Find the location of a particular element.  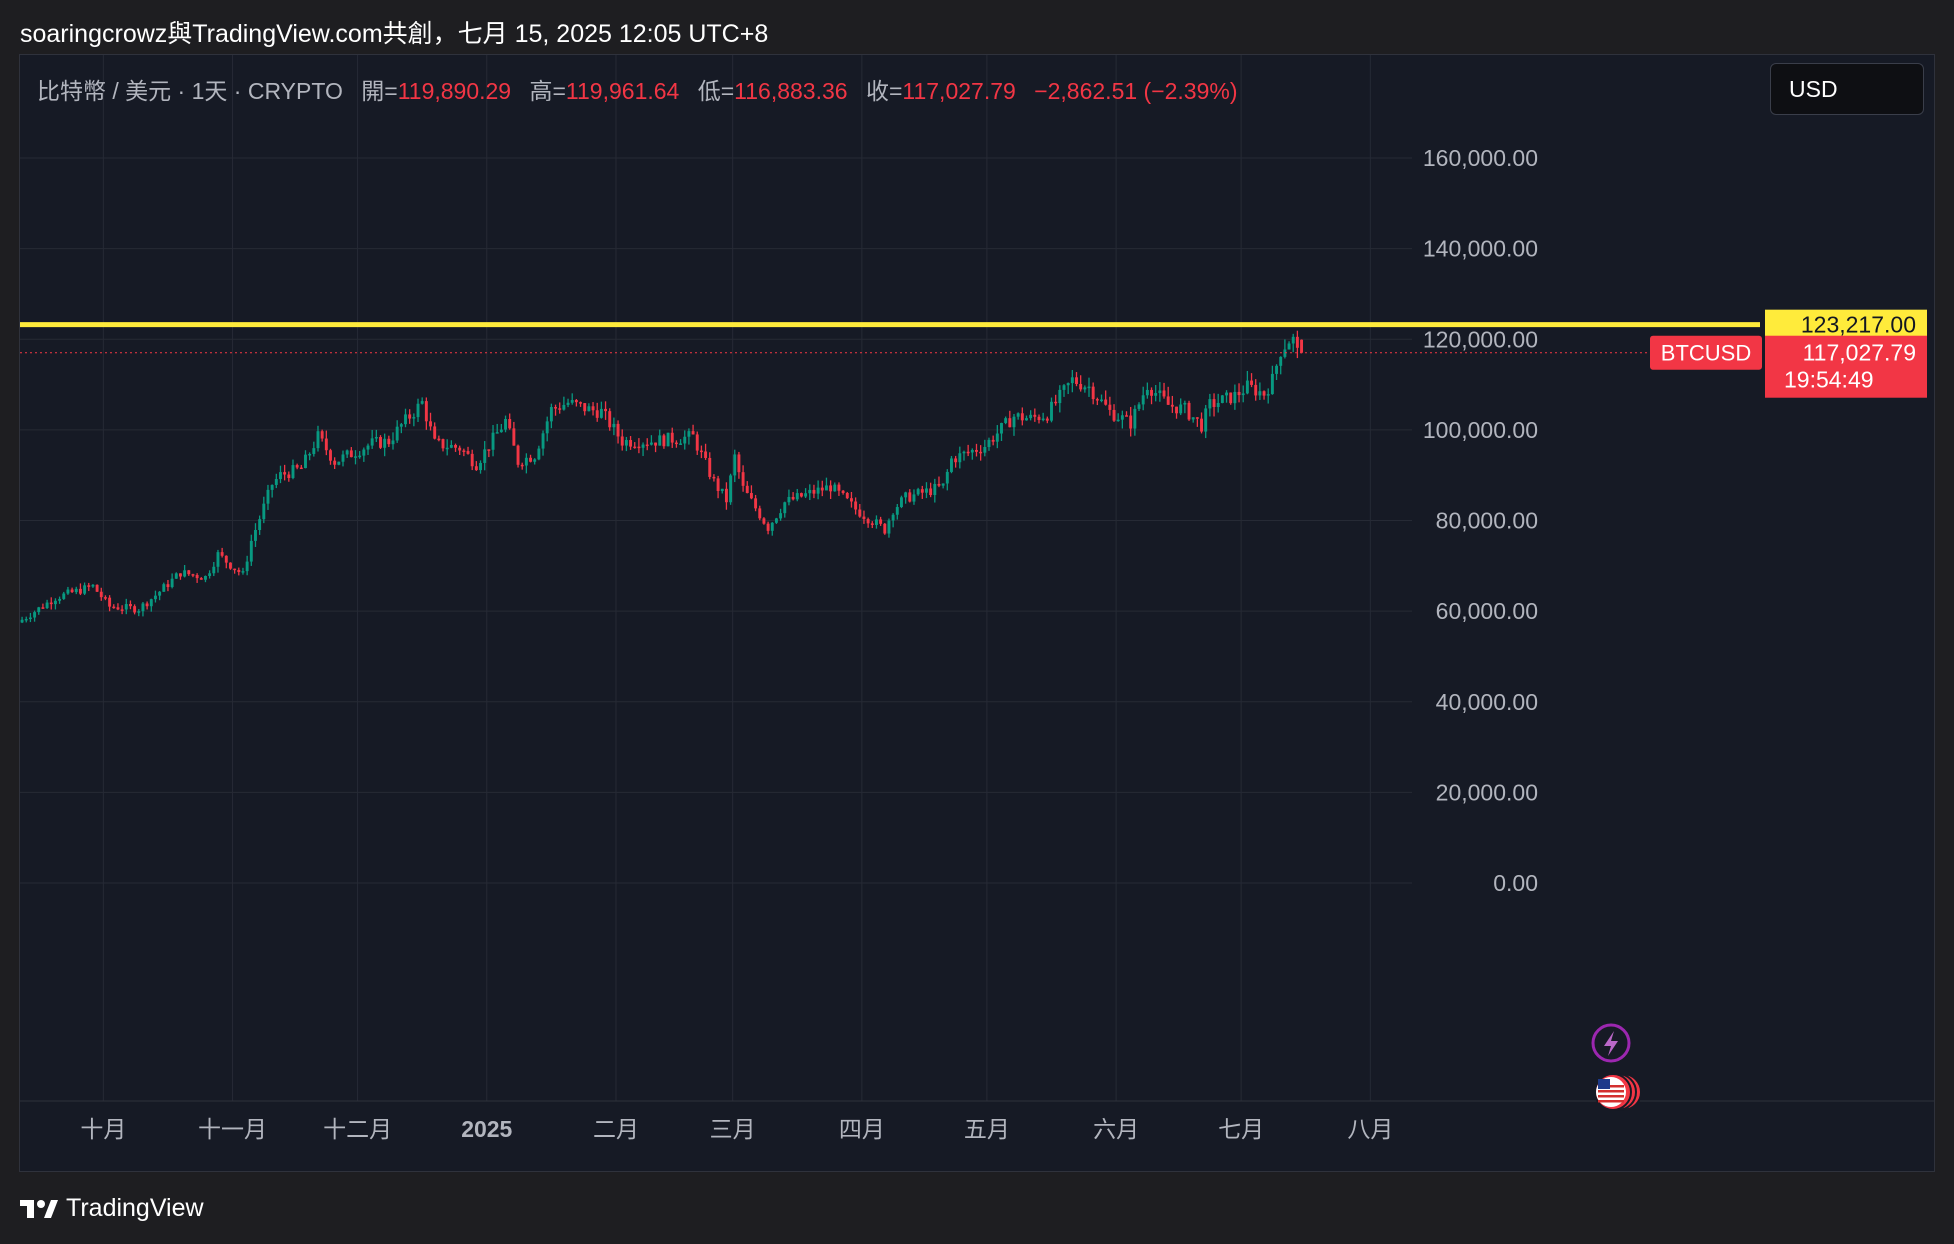

legend-low-label: 低= is located at coordinates (716, 91).